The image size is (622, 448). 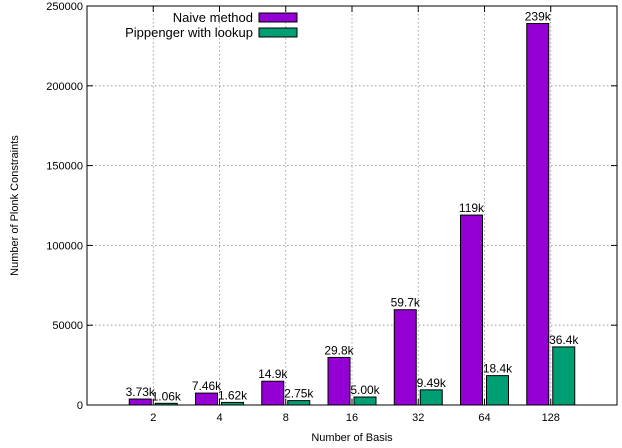 I want to click on x-axis-label: Number of Basis, so click(x=352, y=438).